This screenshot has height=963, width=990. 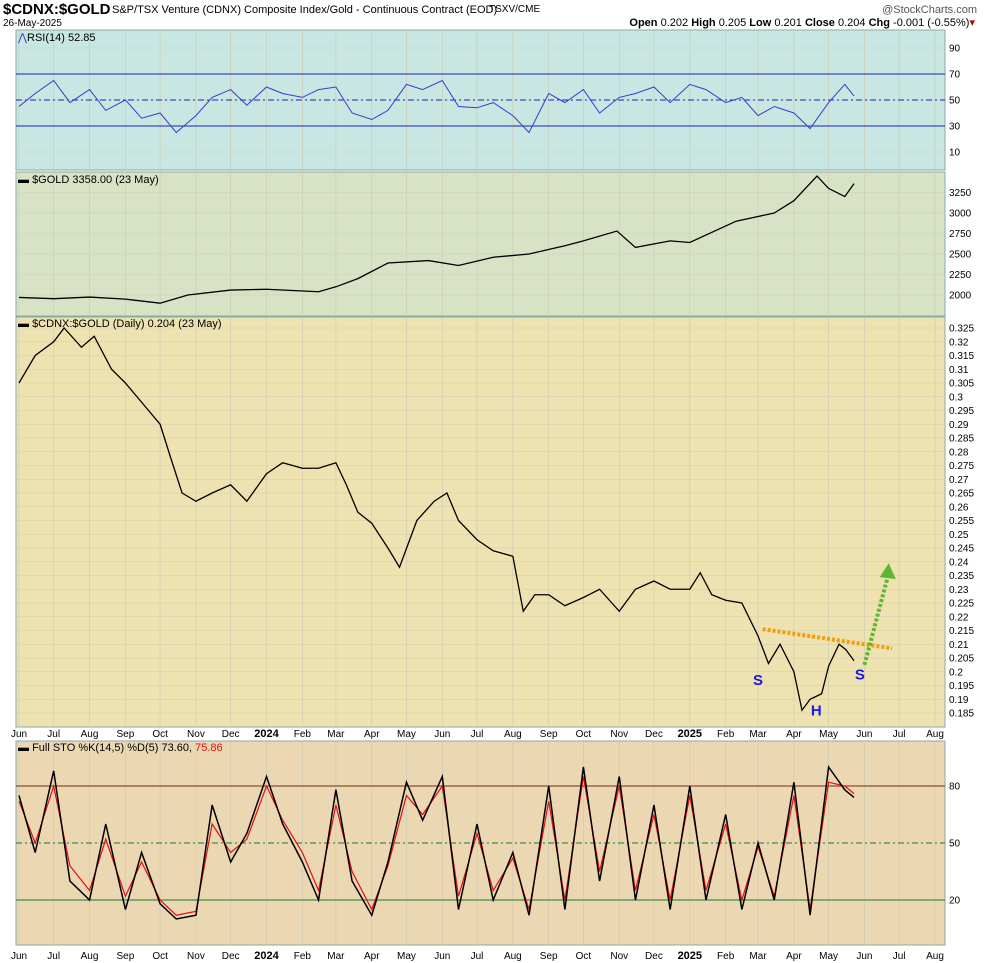 What do you see at coordinates (960, 214) in the screenshot?
I see `y-tick-label: 3000` at bounding box center [960, 214].